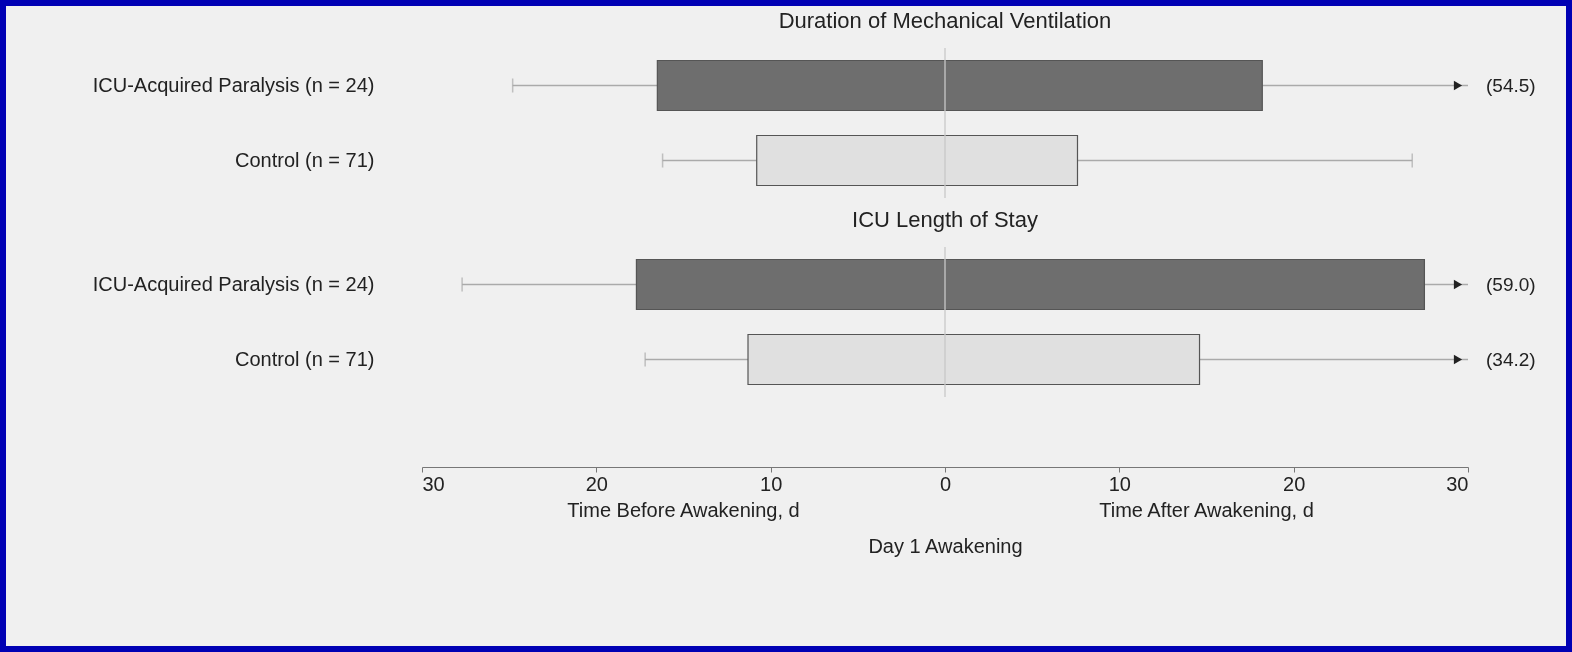 The height and width of the screenshot is (652, 1572). What do you see at coordinates (1511, 284) in the screenshot?
I see `text: (59.0)` at bounding box center [1511, 284].